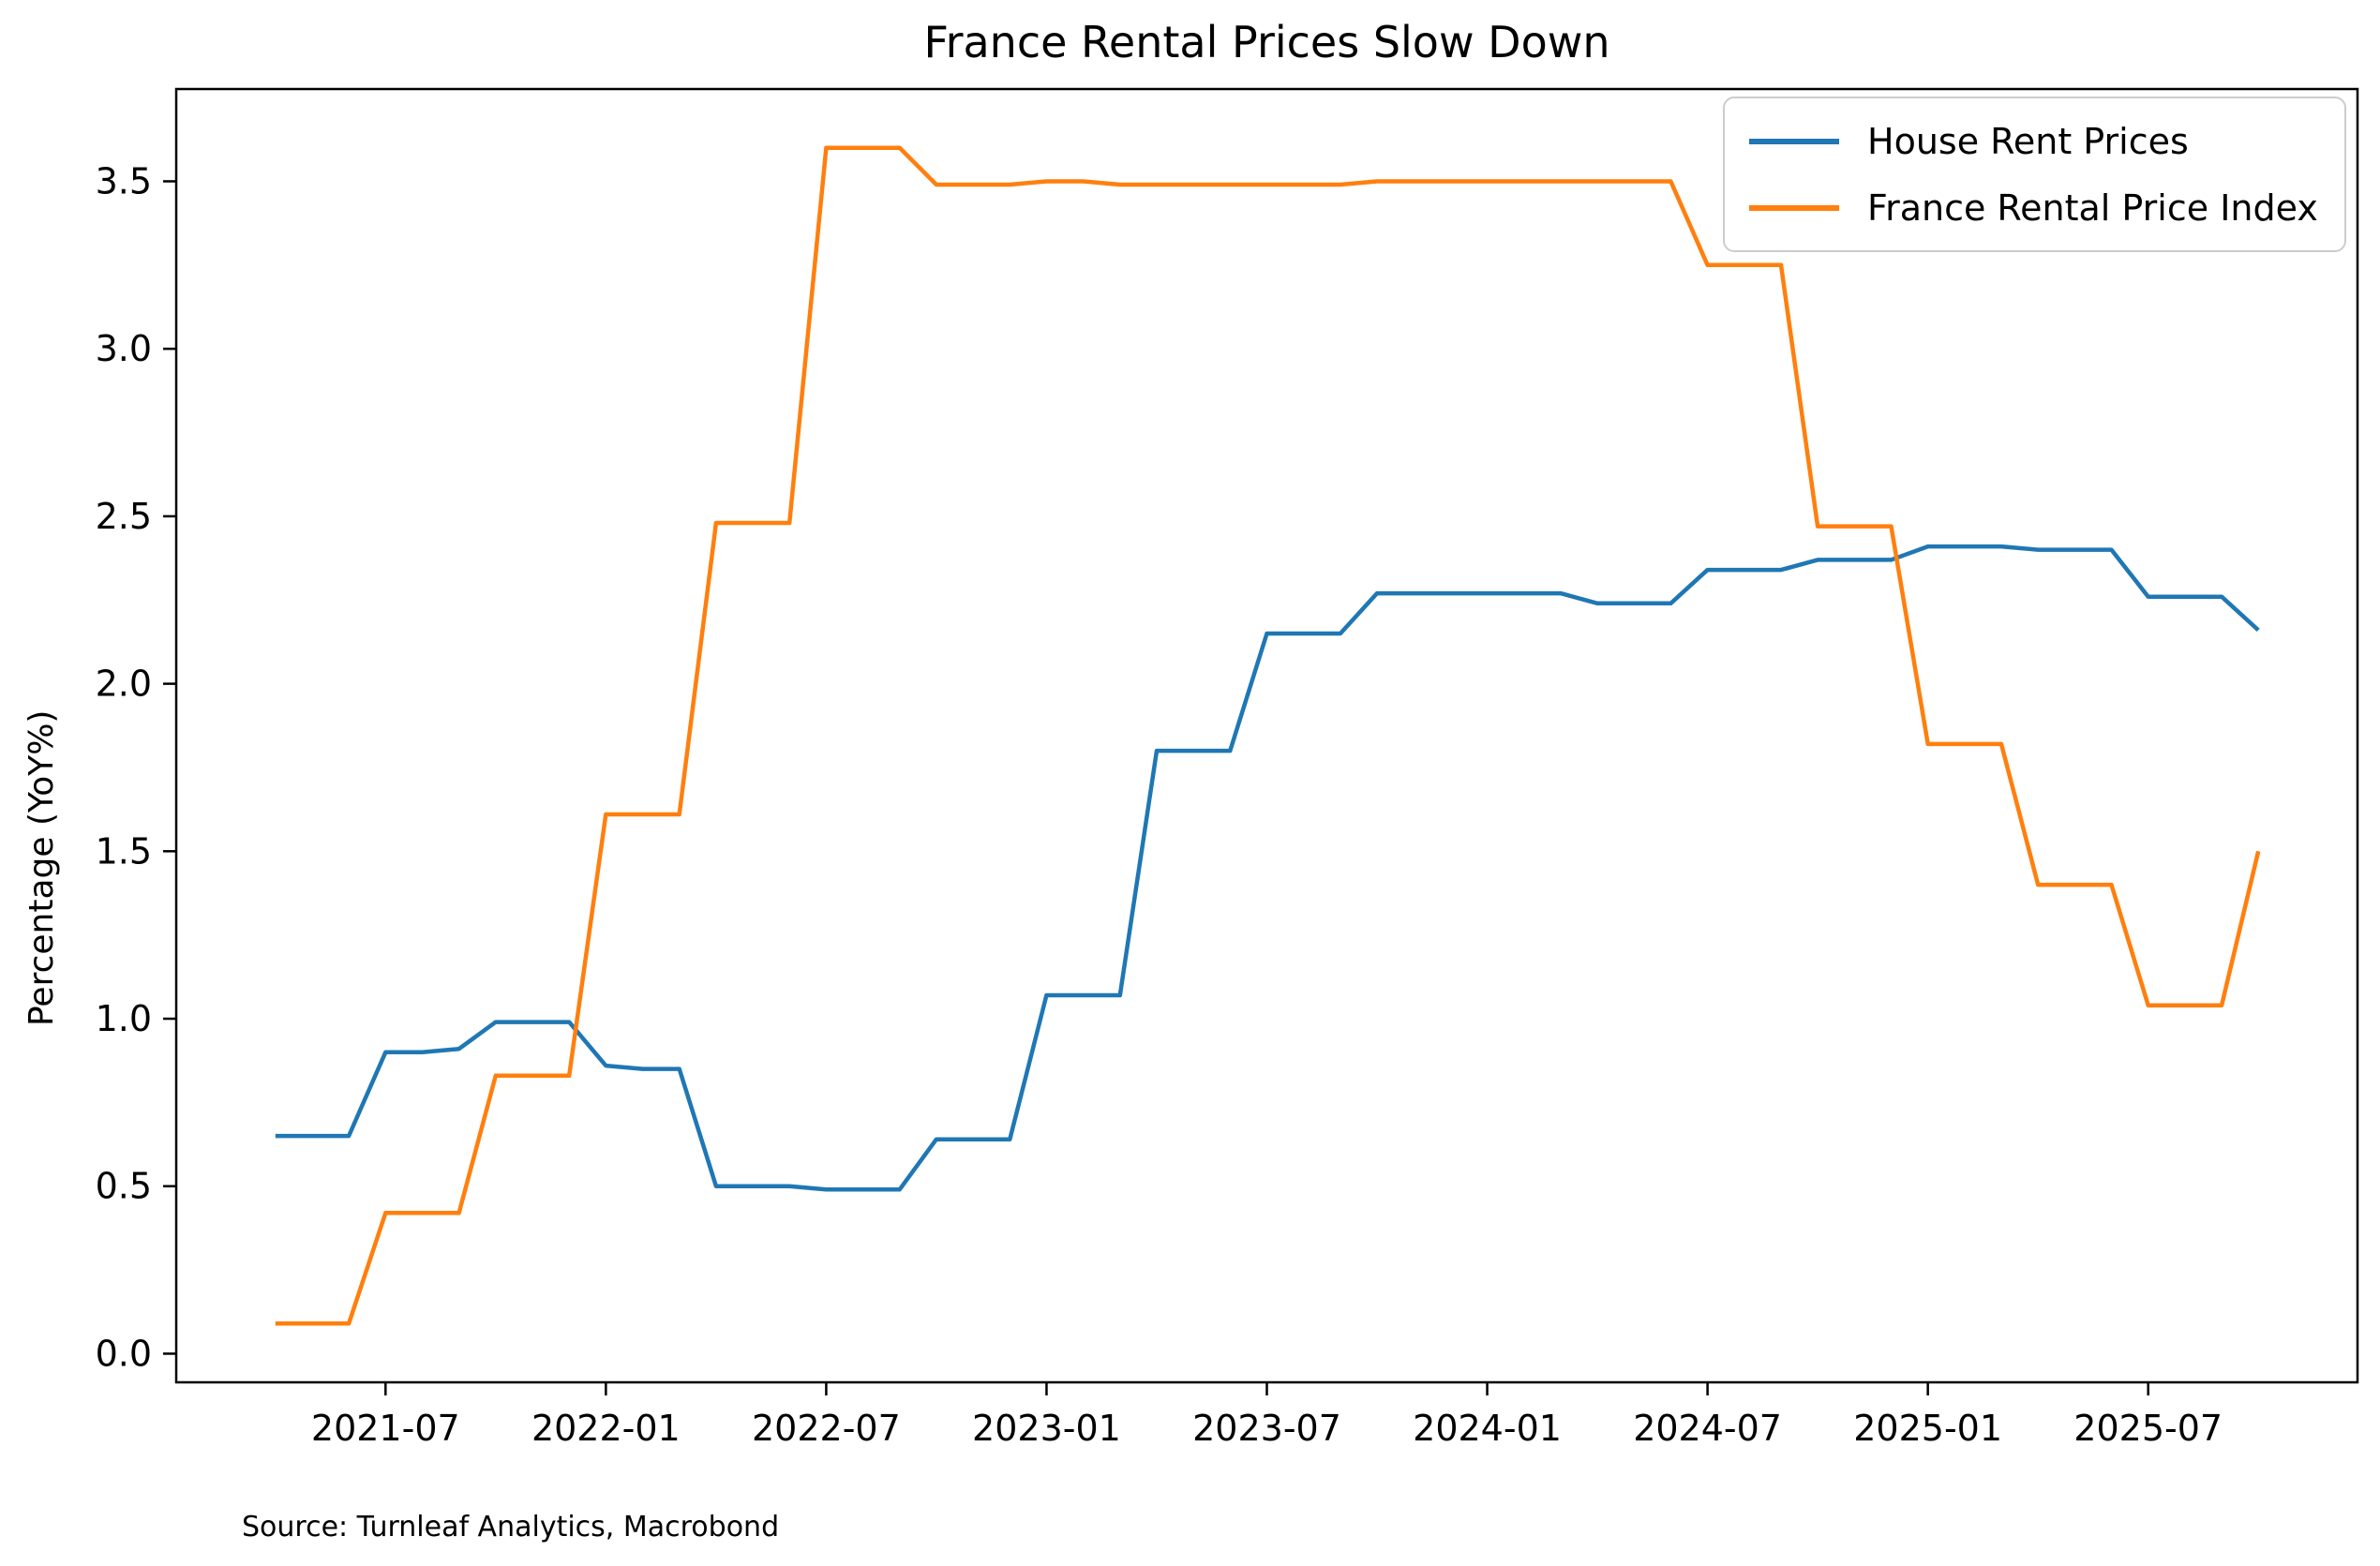  What do you see at coordinates (124, 851) in the screenshot?
I see `y-tick-label: 1.5` at bounding box center [124, 851].